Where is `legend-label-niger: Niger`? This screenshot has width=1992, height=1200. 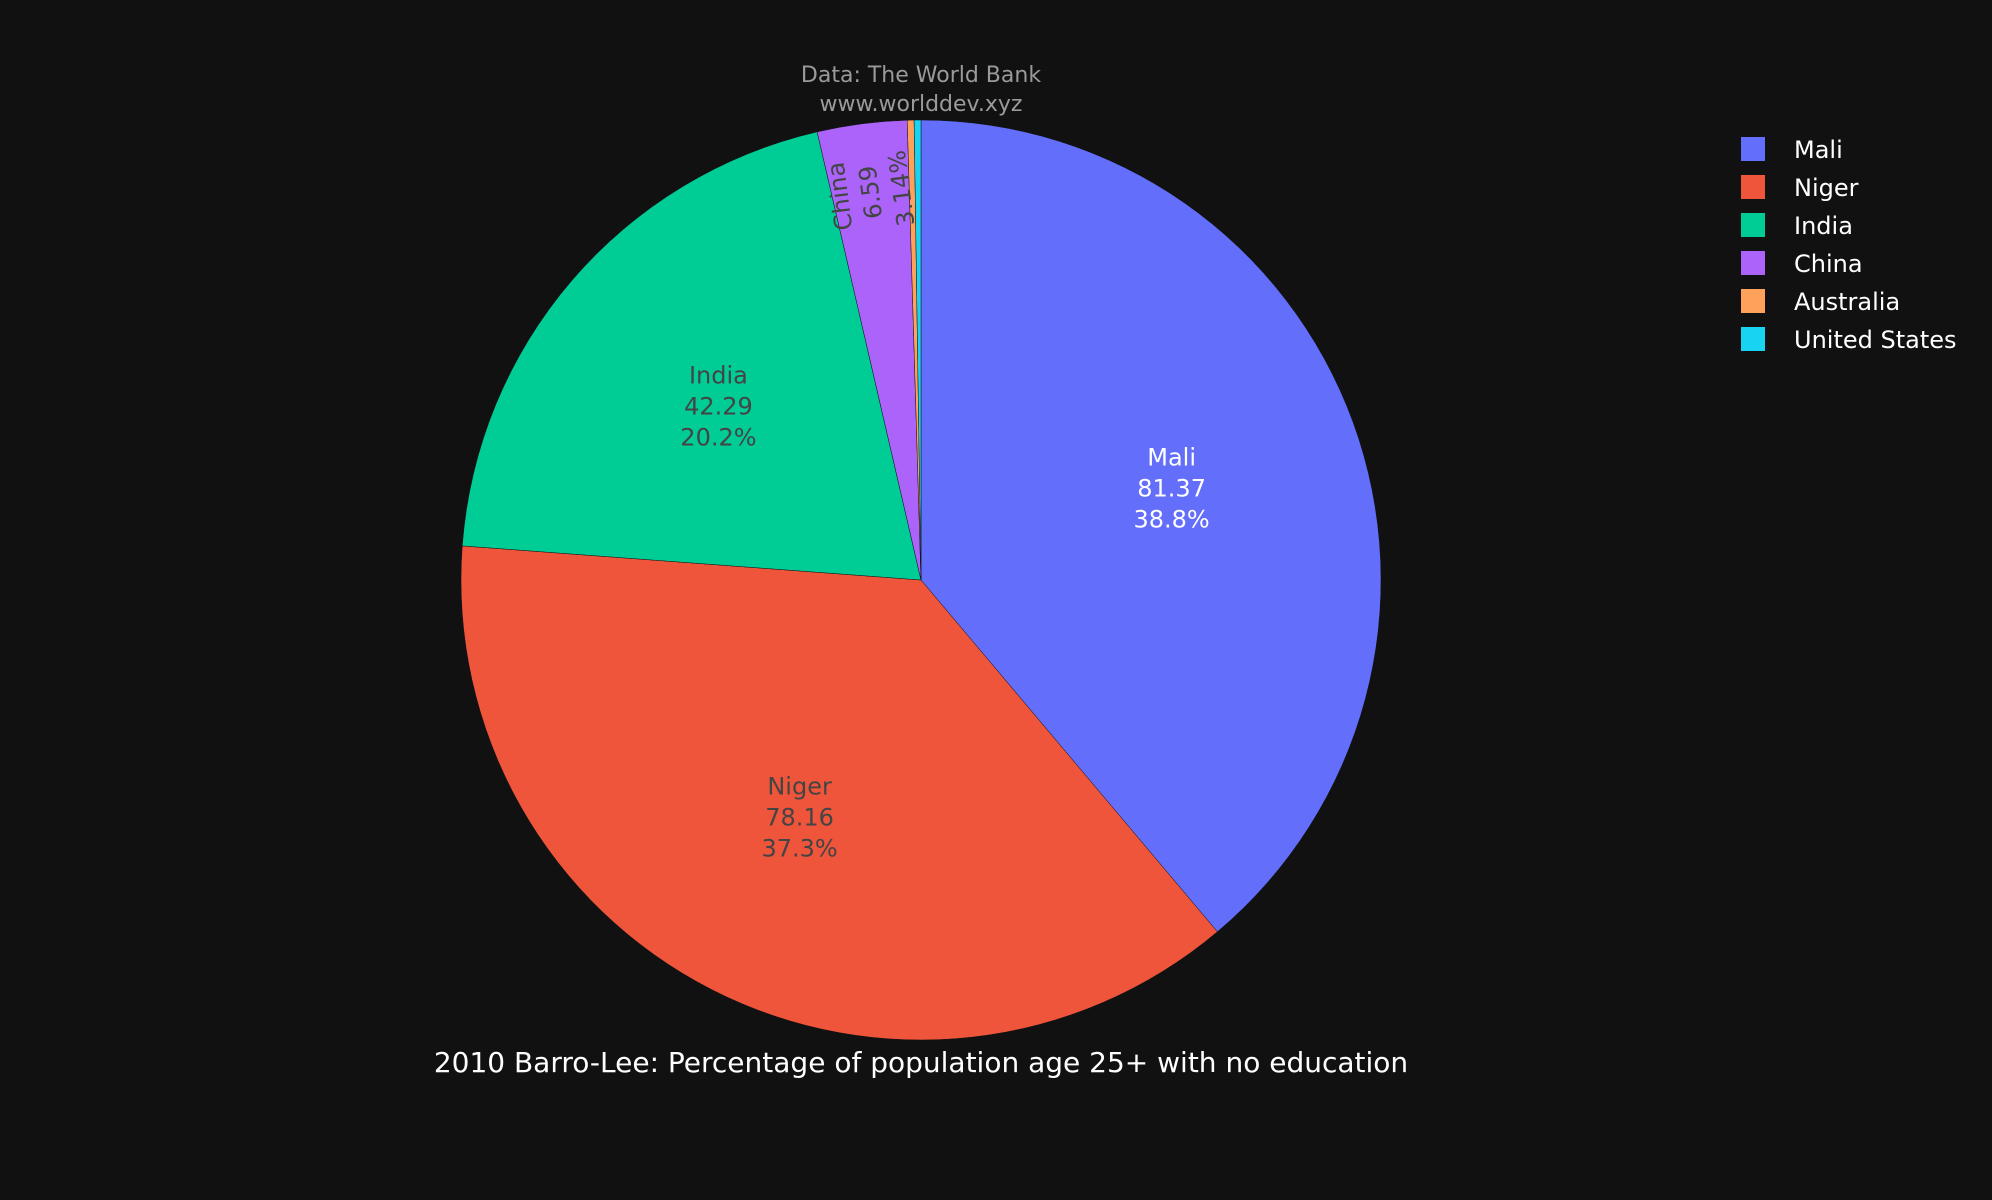
legend-label-niger: Niger is located at coordinates (1826, 188).